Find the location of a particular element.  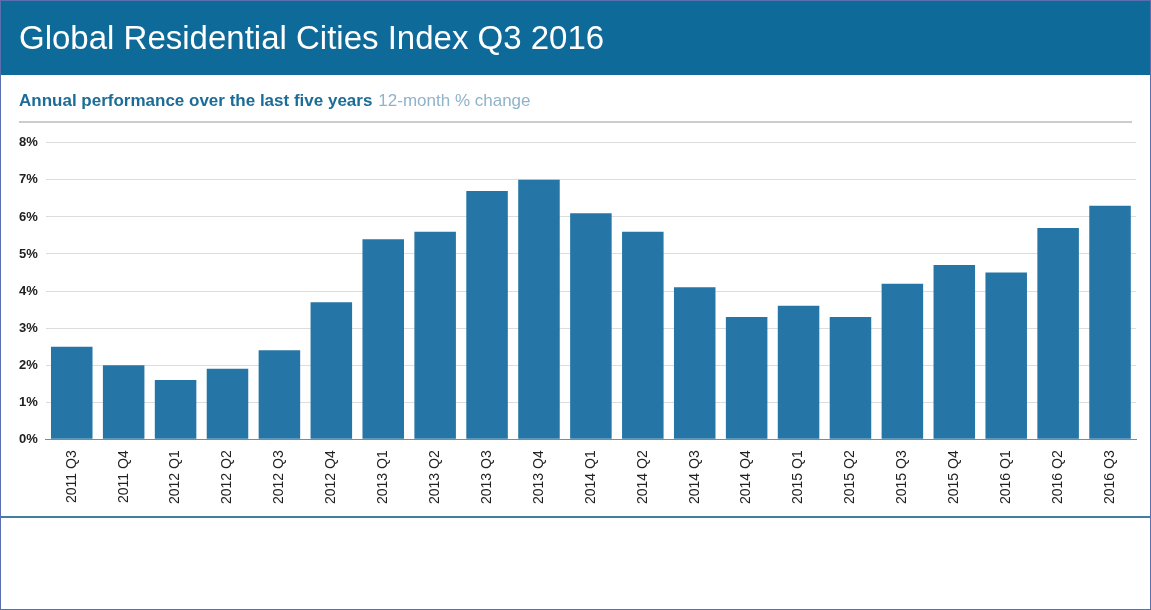

x-tick-label: 2012 Q4 is located at coordinates (330, 477).